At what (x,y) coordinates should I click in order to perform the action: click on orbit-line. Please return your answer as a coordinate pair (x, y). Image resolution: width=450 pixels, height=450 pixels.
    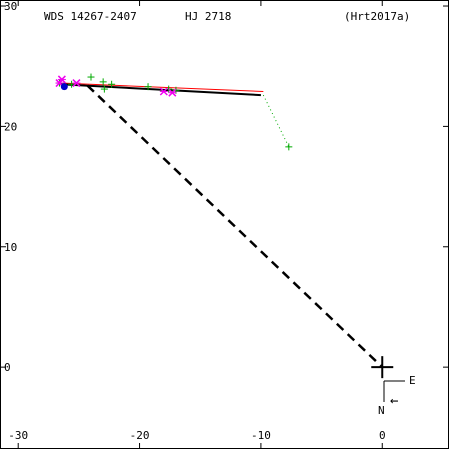
    Looking at the image, I should click on (160, 90).